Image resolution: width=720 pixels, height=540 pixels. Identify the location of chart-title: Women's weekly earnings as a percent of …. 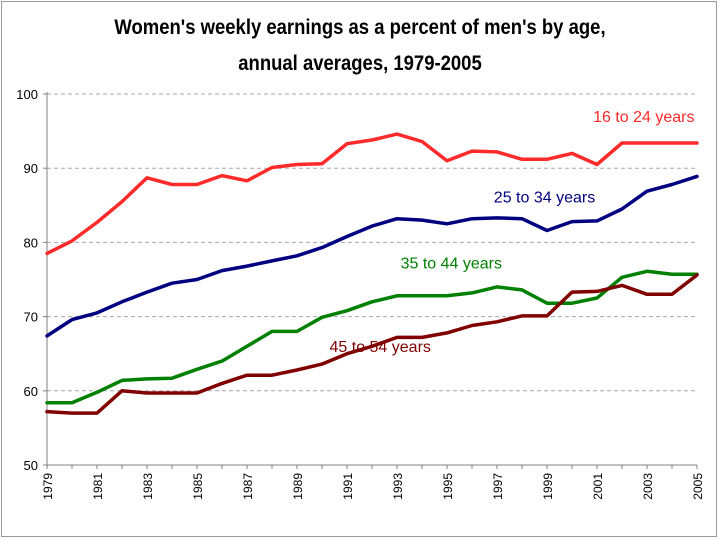
(360, 27).